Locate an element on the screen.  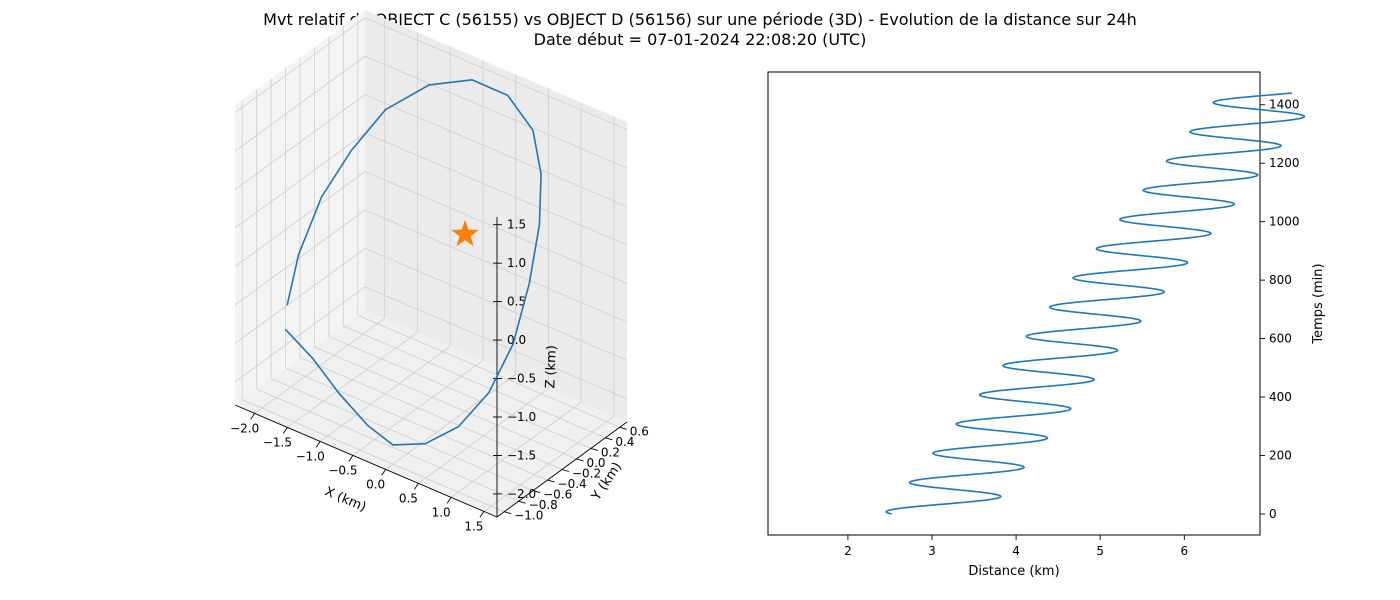
x-tick-label: 3 is located at coordinates (932, 551).